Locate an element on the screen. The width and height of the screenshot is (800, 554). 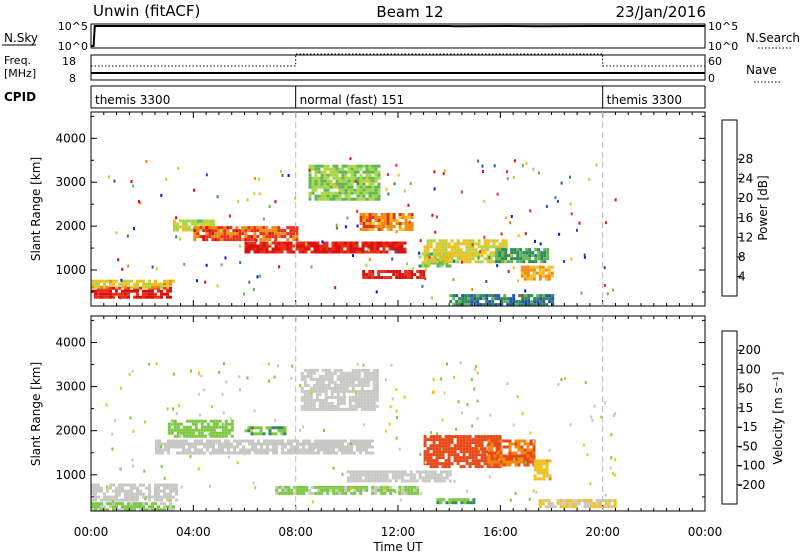
nave-tick-top: 60 is located at coordinates (715, 61).